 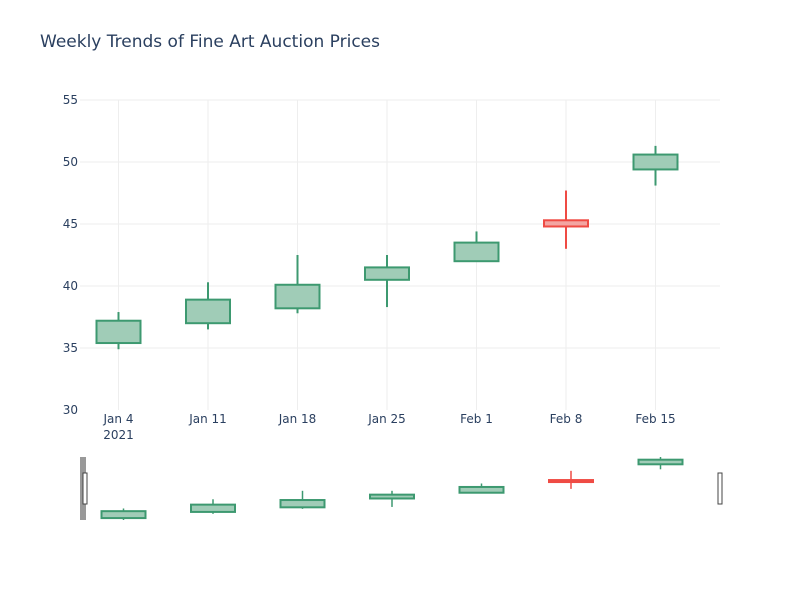 I want to click on x-tick-label: Jan 11, so click(x=207, y=419).